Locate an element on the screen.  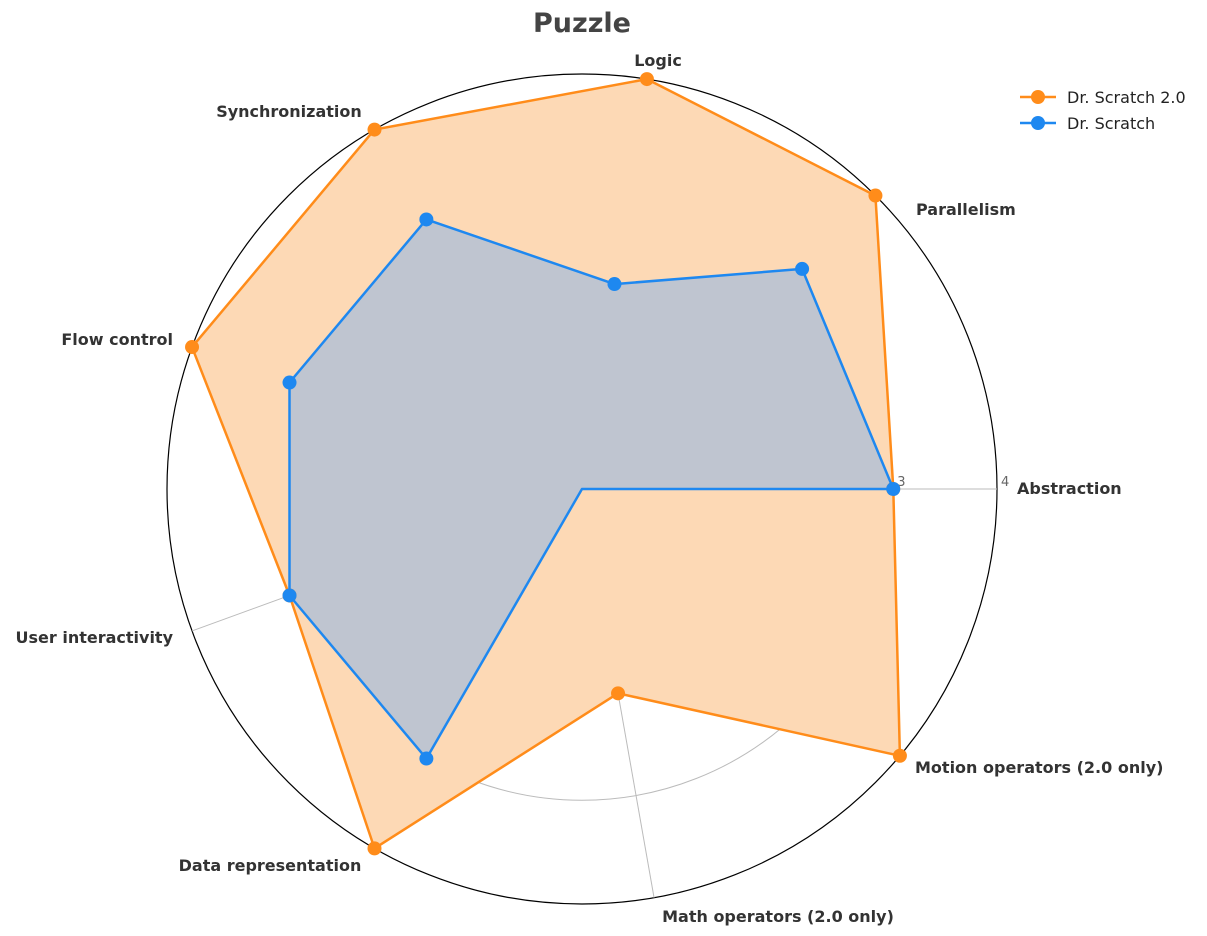
axis-label-2: Logic is located at coordinates (658, 60).